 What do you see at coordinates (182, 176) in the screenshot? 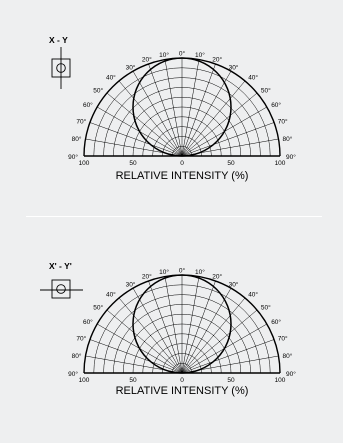
I see `axis-title-xy: RELATIVE INTENSITY (%)` at bounding box center [182, 176].